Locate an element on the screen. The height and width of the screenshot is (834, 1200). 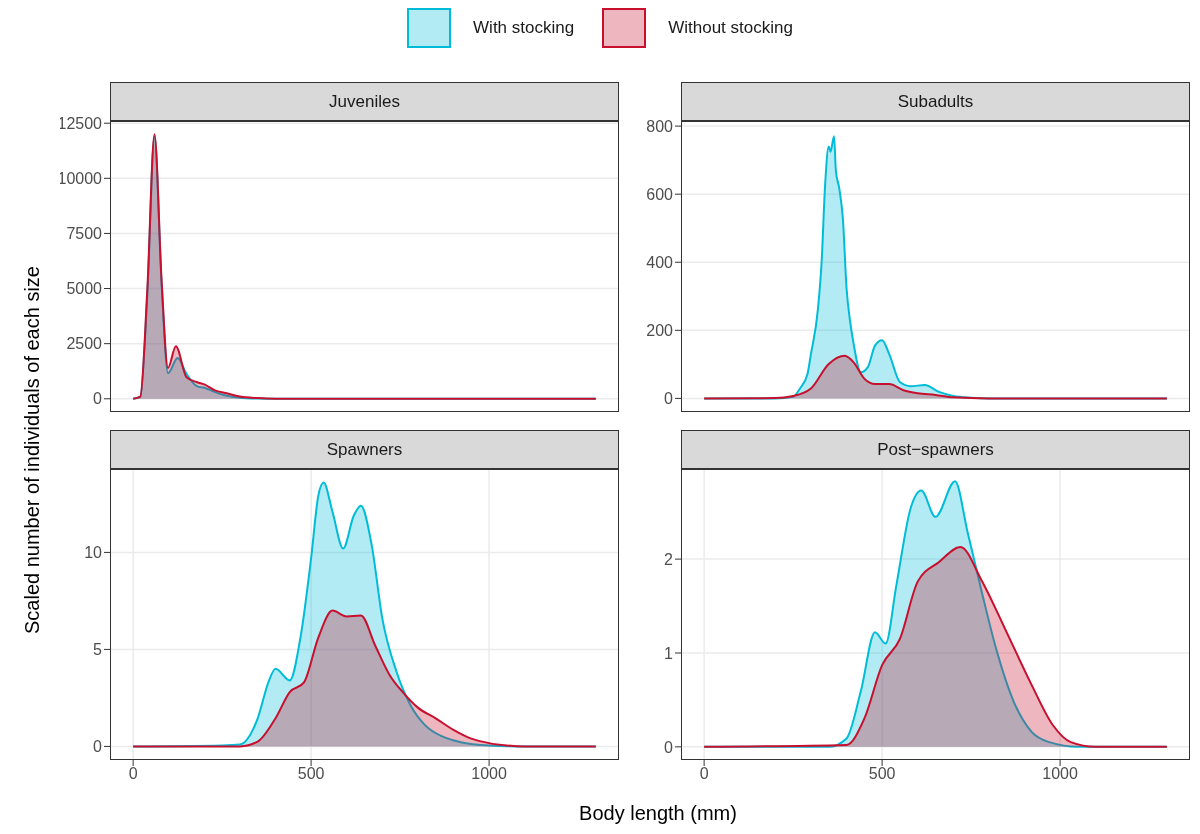
chart-title: Subadults is located at coordinates (935, 102).